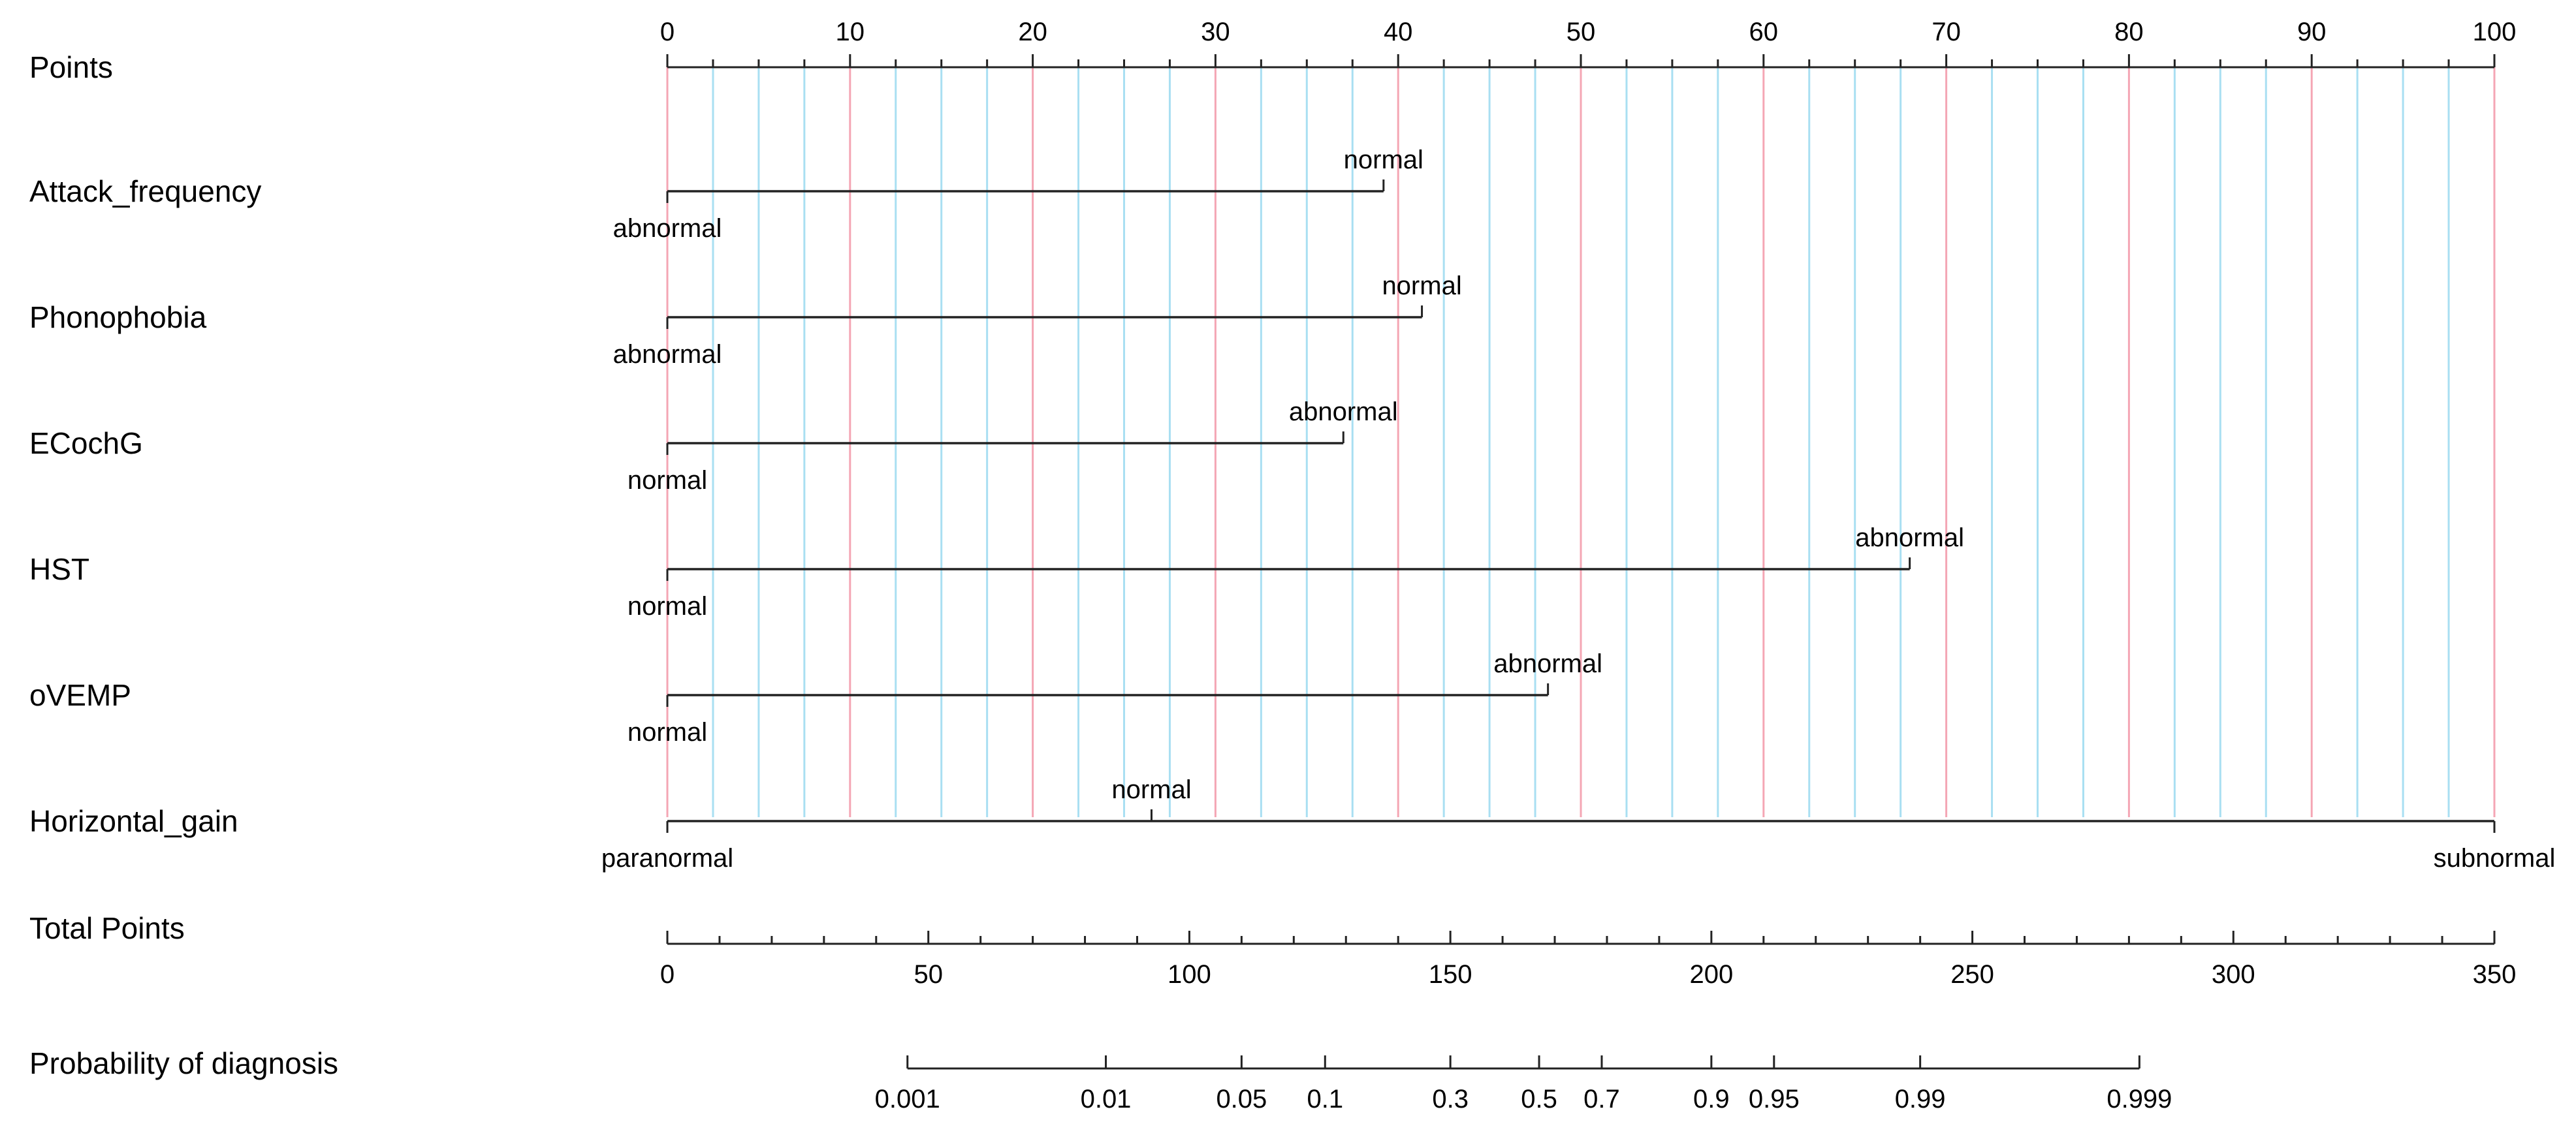  What do you see at coordinates (1602, 1100) in the screenshot?
I see `probability-tick-label: 0.7` at bounding box center [1602, 1100].